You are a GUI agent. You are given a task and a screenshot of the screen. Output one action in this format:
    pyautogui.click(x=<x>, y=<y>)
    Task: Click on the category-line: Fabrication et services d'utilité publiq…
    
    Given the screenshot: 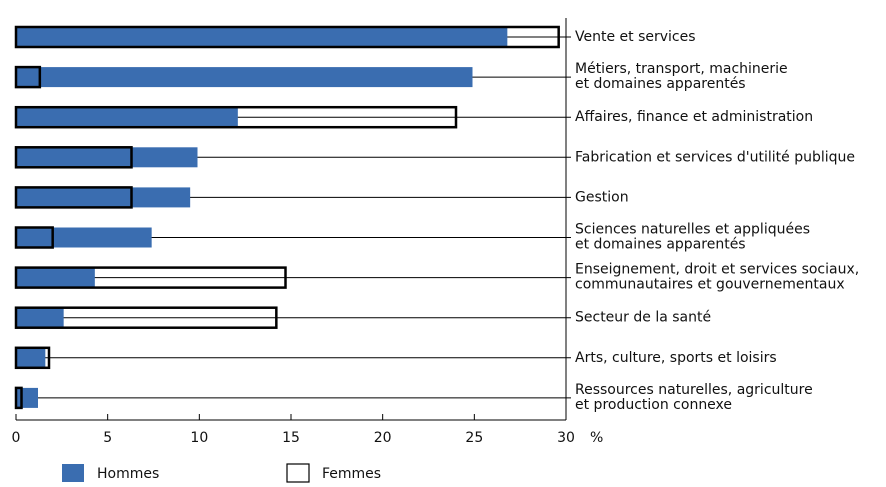 What is the action you would take?
    pyautogui.click(x=715, y=157)
    